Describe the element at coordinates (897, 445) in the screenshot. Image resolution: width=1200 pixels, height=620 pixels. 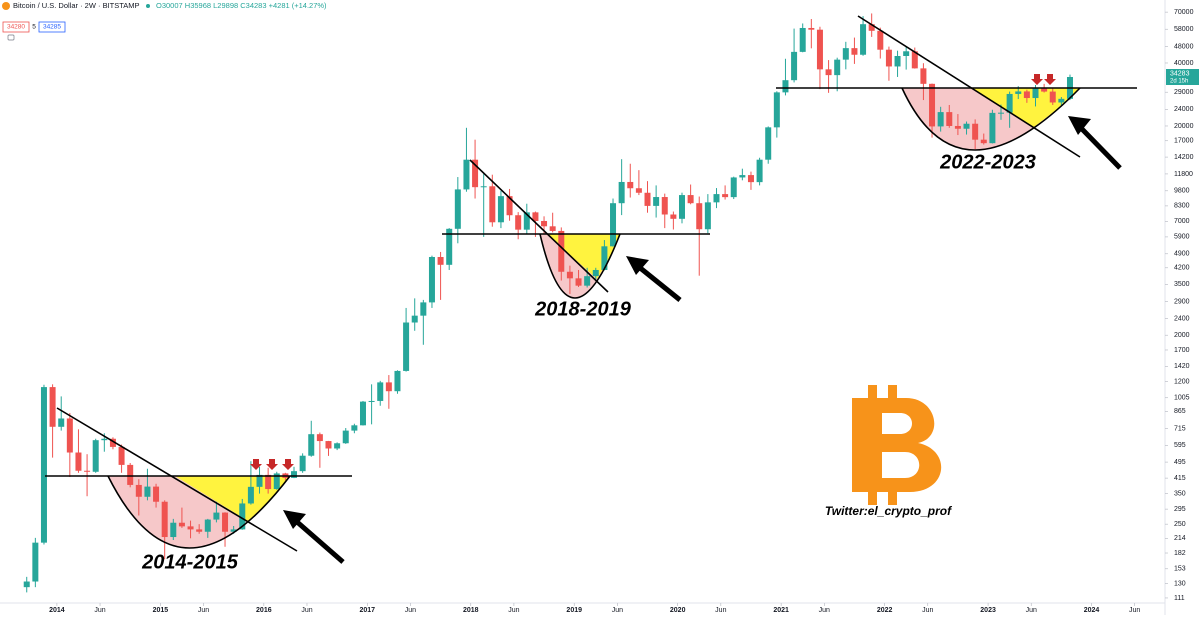
I see `bitcoin-logo` at that location.